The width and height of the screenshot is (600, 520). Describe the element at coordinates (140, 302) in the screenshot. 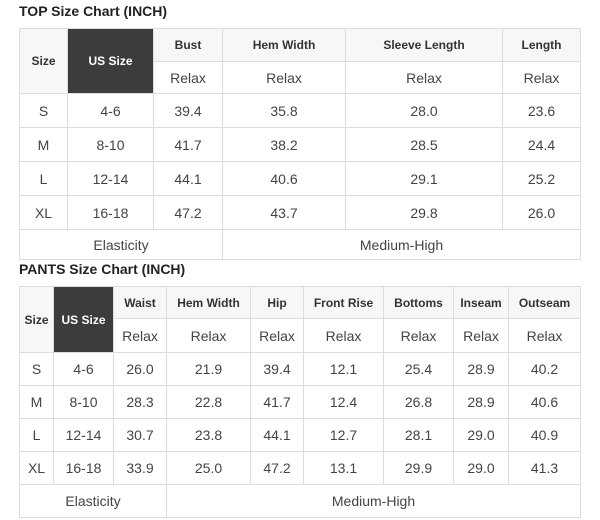

I see `column-header: Waist` at that location.